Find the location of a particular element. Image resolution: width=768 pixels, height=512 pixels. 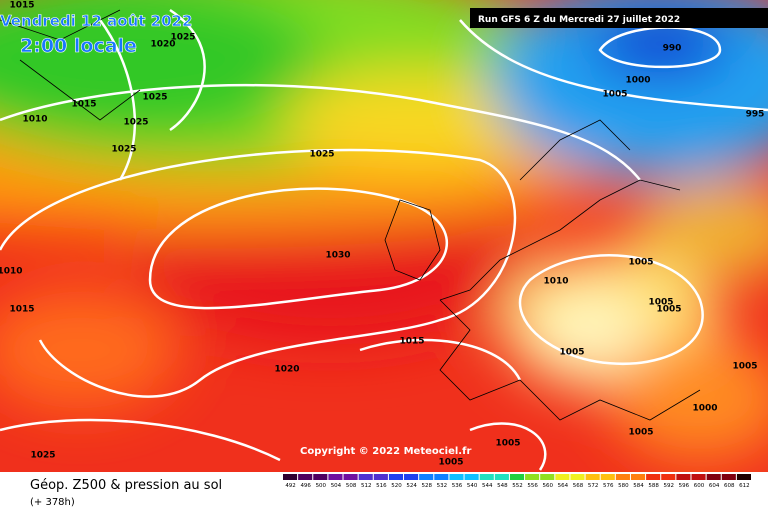

colorbar-label: 564 is located at coordinates (563, 486).